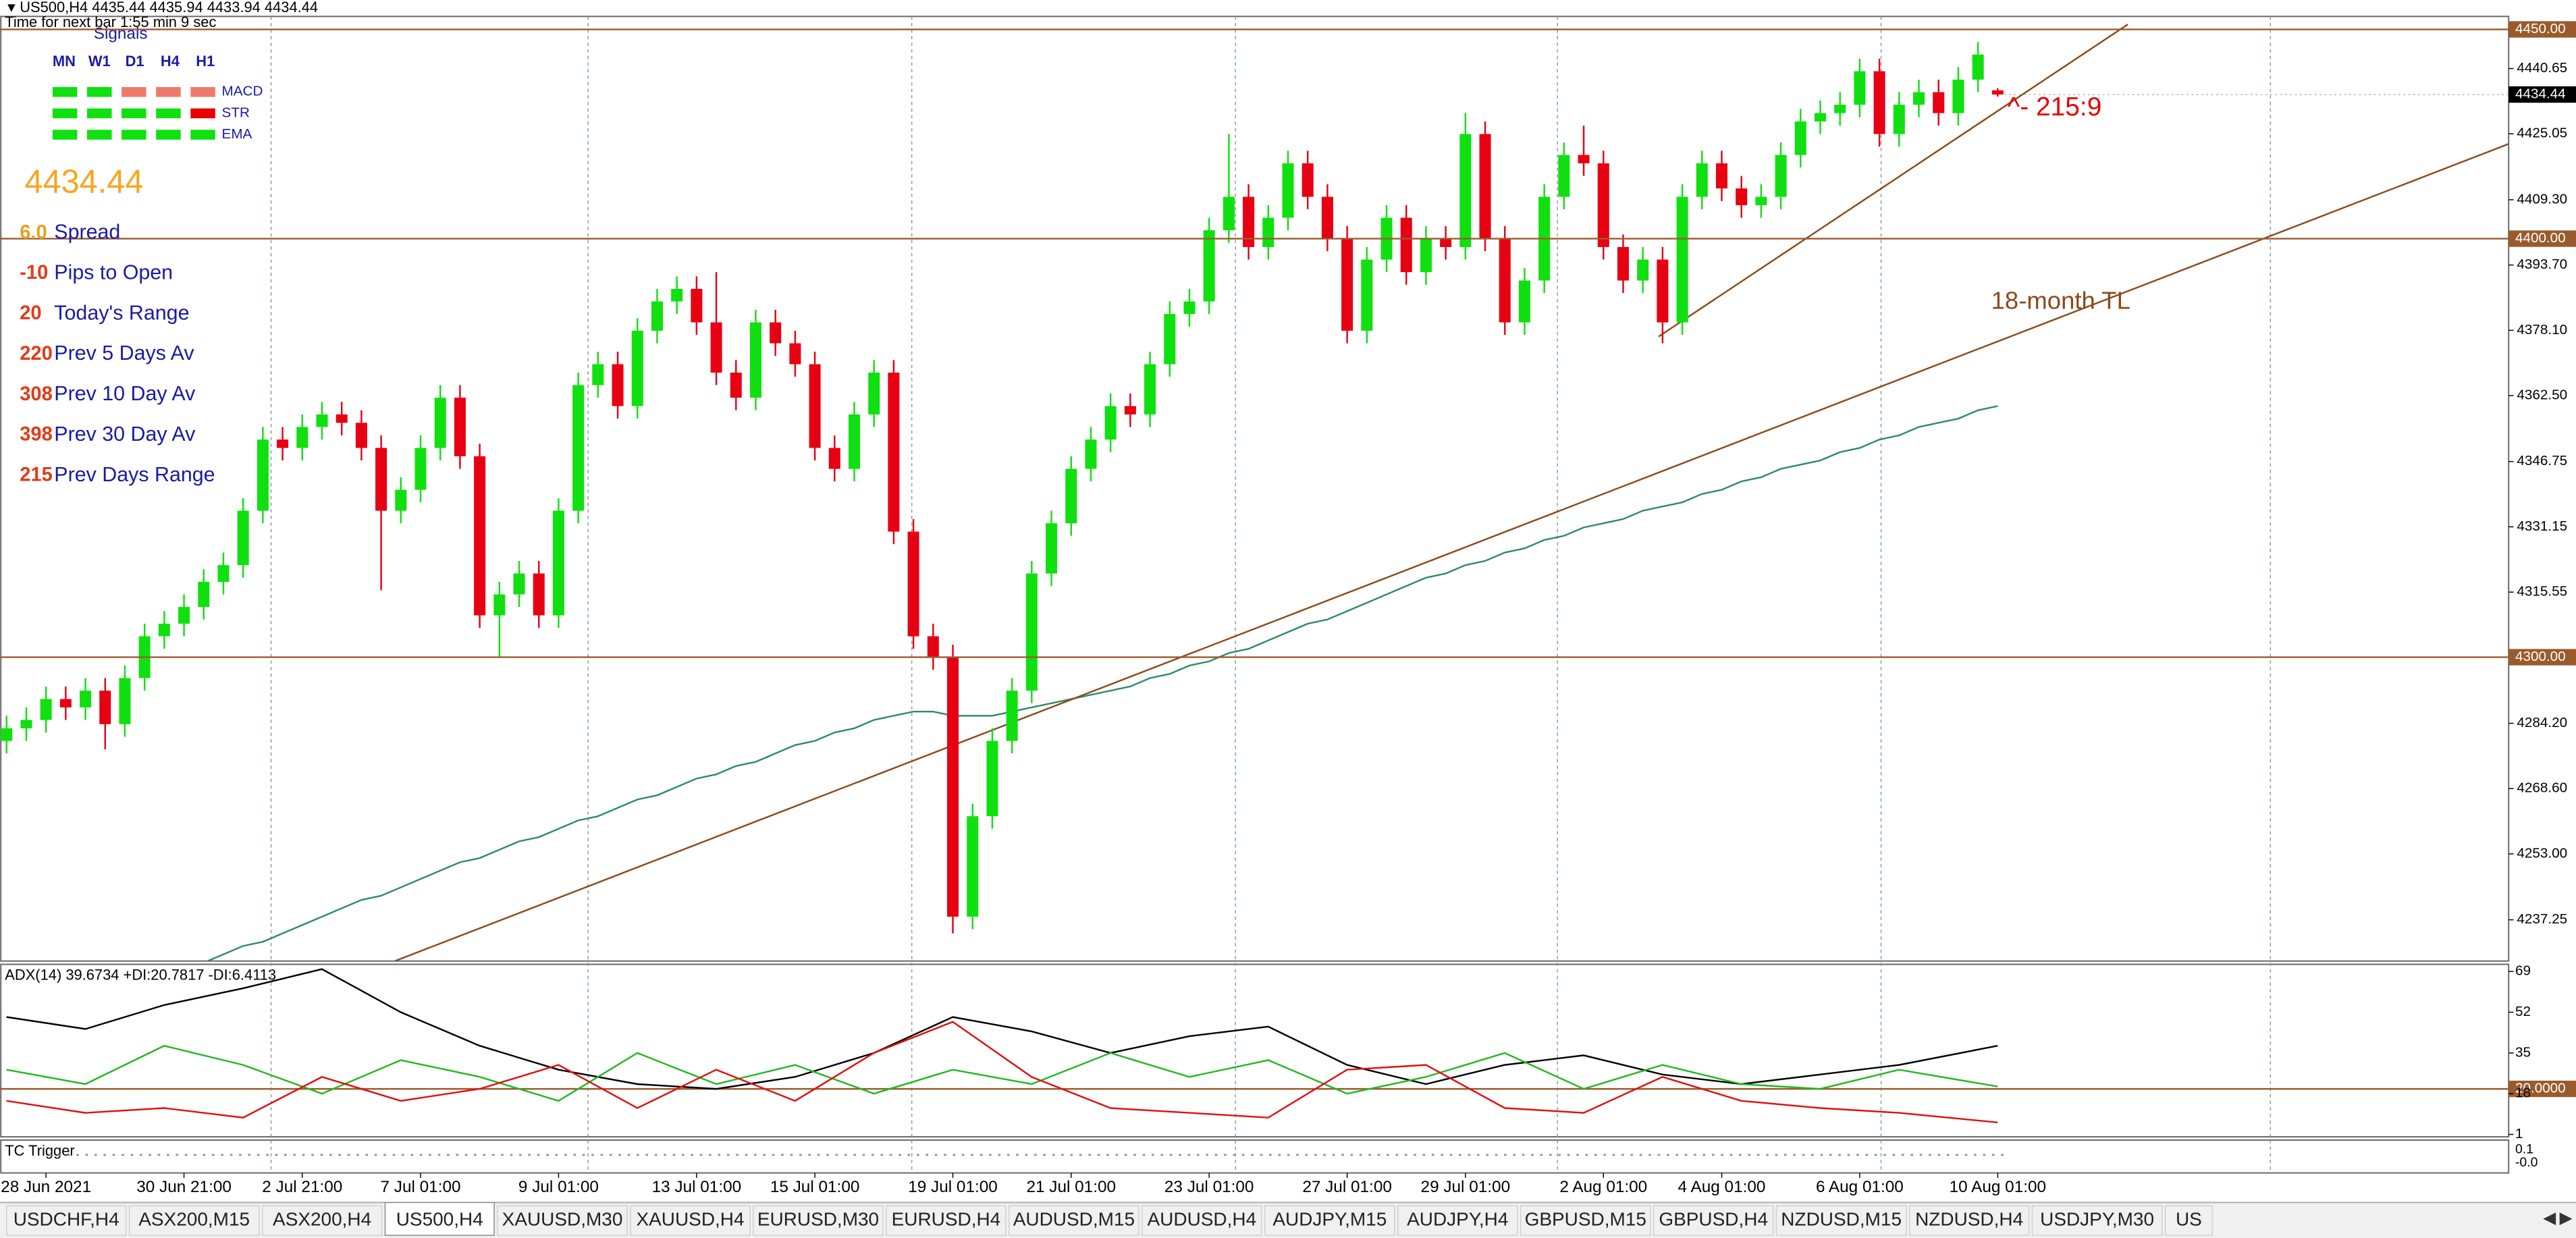 The height and width of the screenshot is (1238, 2576). Describe the element at coordinates (2523, 1052) in the screenshot. I see `adx-y-tick-label: 35` at that location.